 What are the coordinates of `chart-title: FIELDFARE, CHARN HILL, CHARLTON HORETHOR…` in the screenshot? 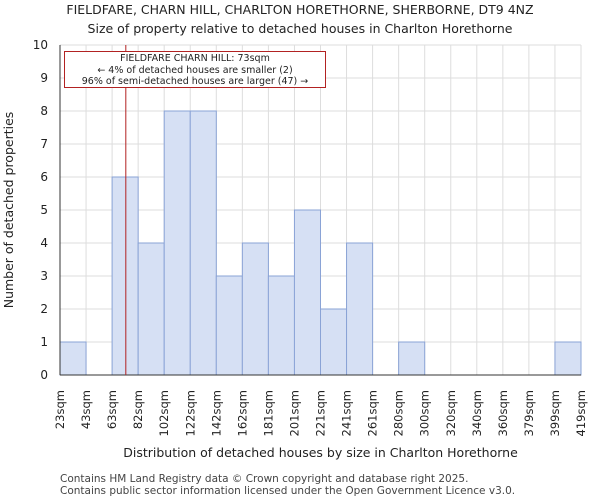 It's located at (300, 9).